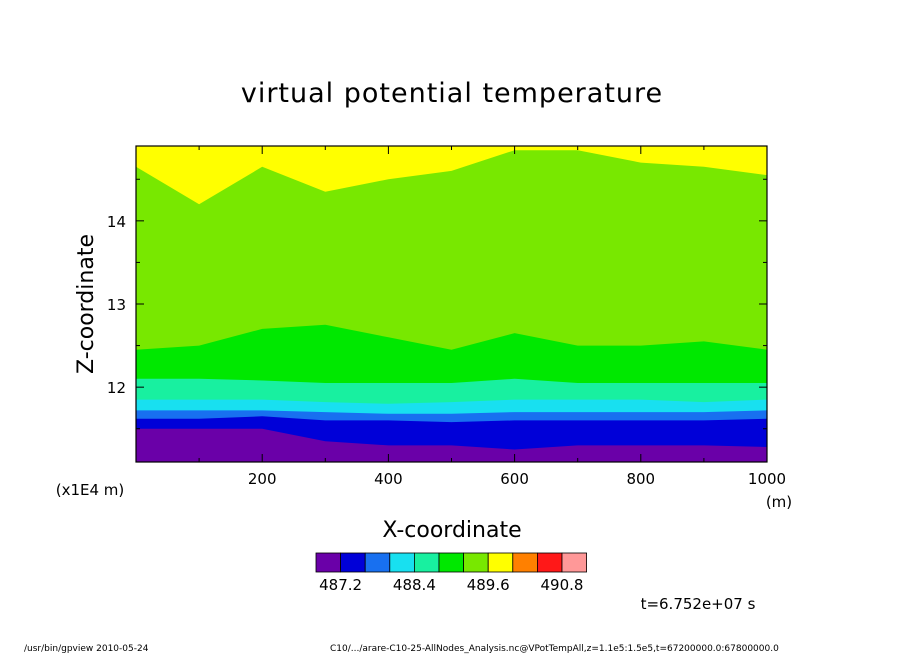 The height and width of the screenshot is (654, 904). I want to click on contour-band, so click(451, 445).